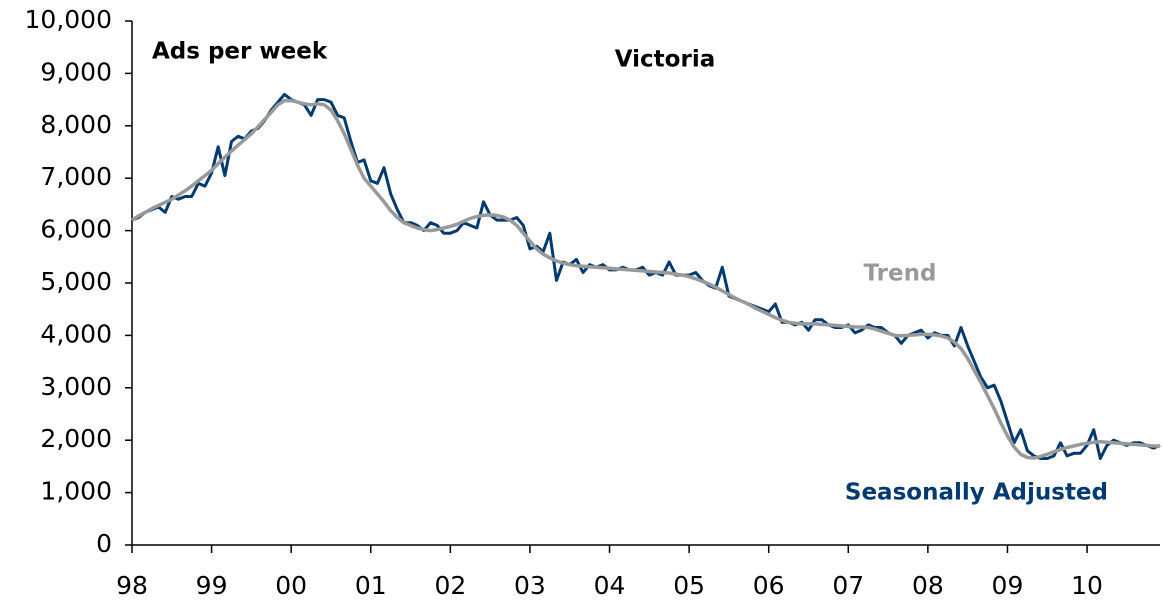  I want to click on y-tick-label: 8,000, so click(76, 124).